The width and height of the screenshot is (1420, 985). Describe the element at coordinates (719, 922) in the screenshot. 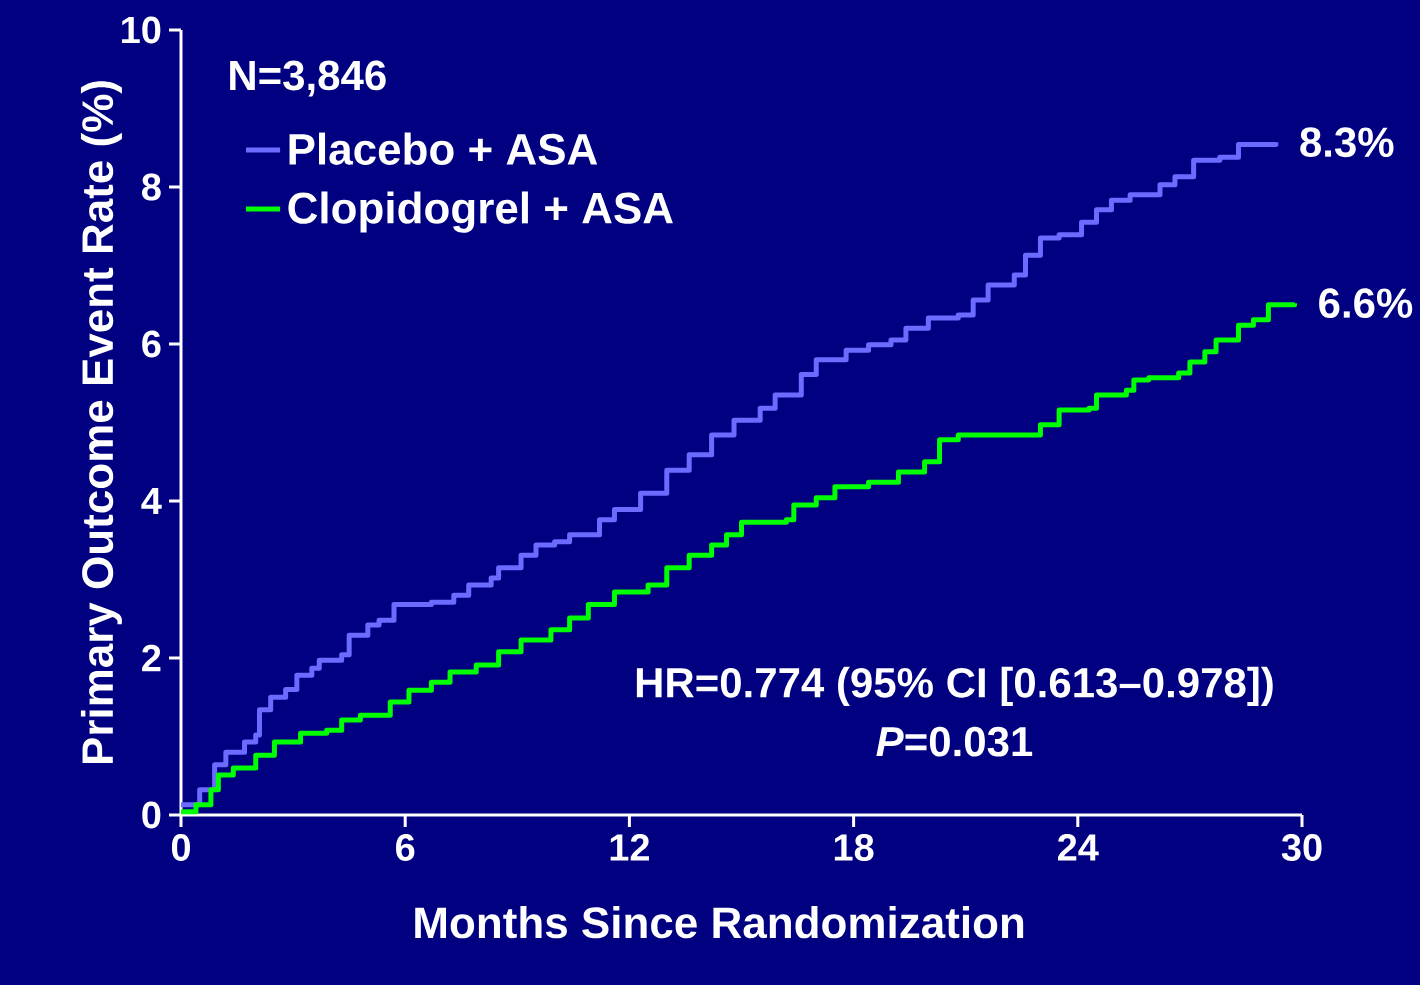

I see `x-axis-title: Months Since Randomization` at that location.